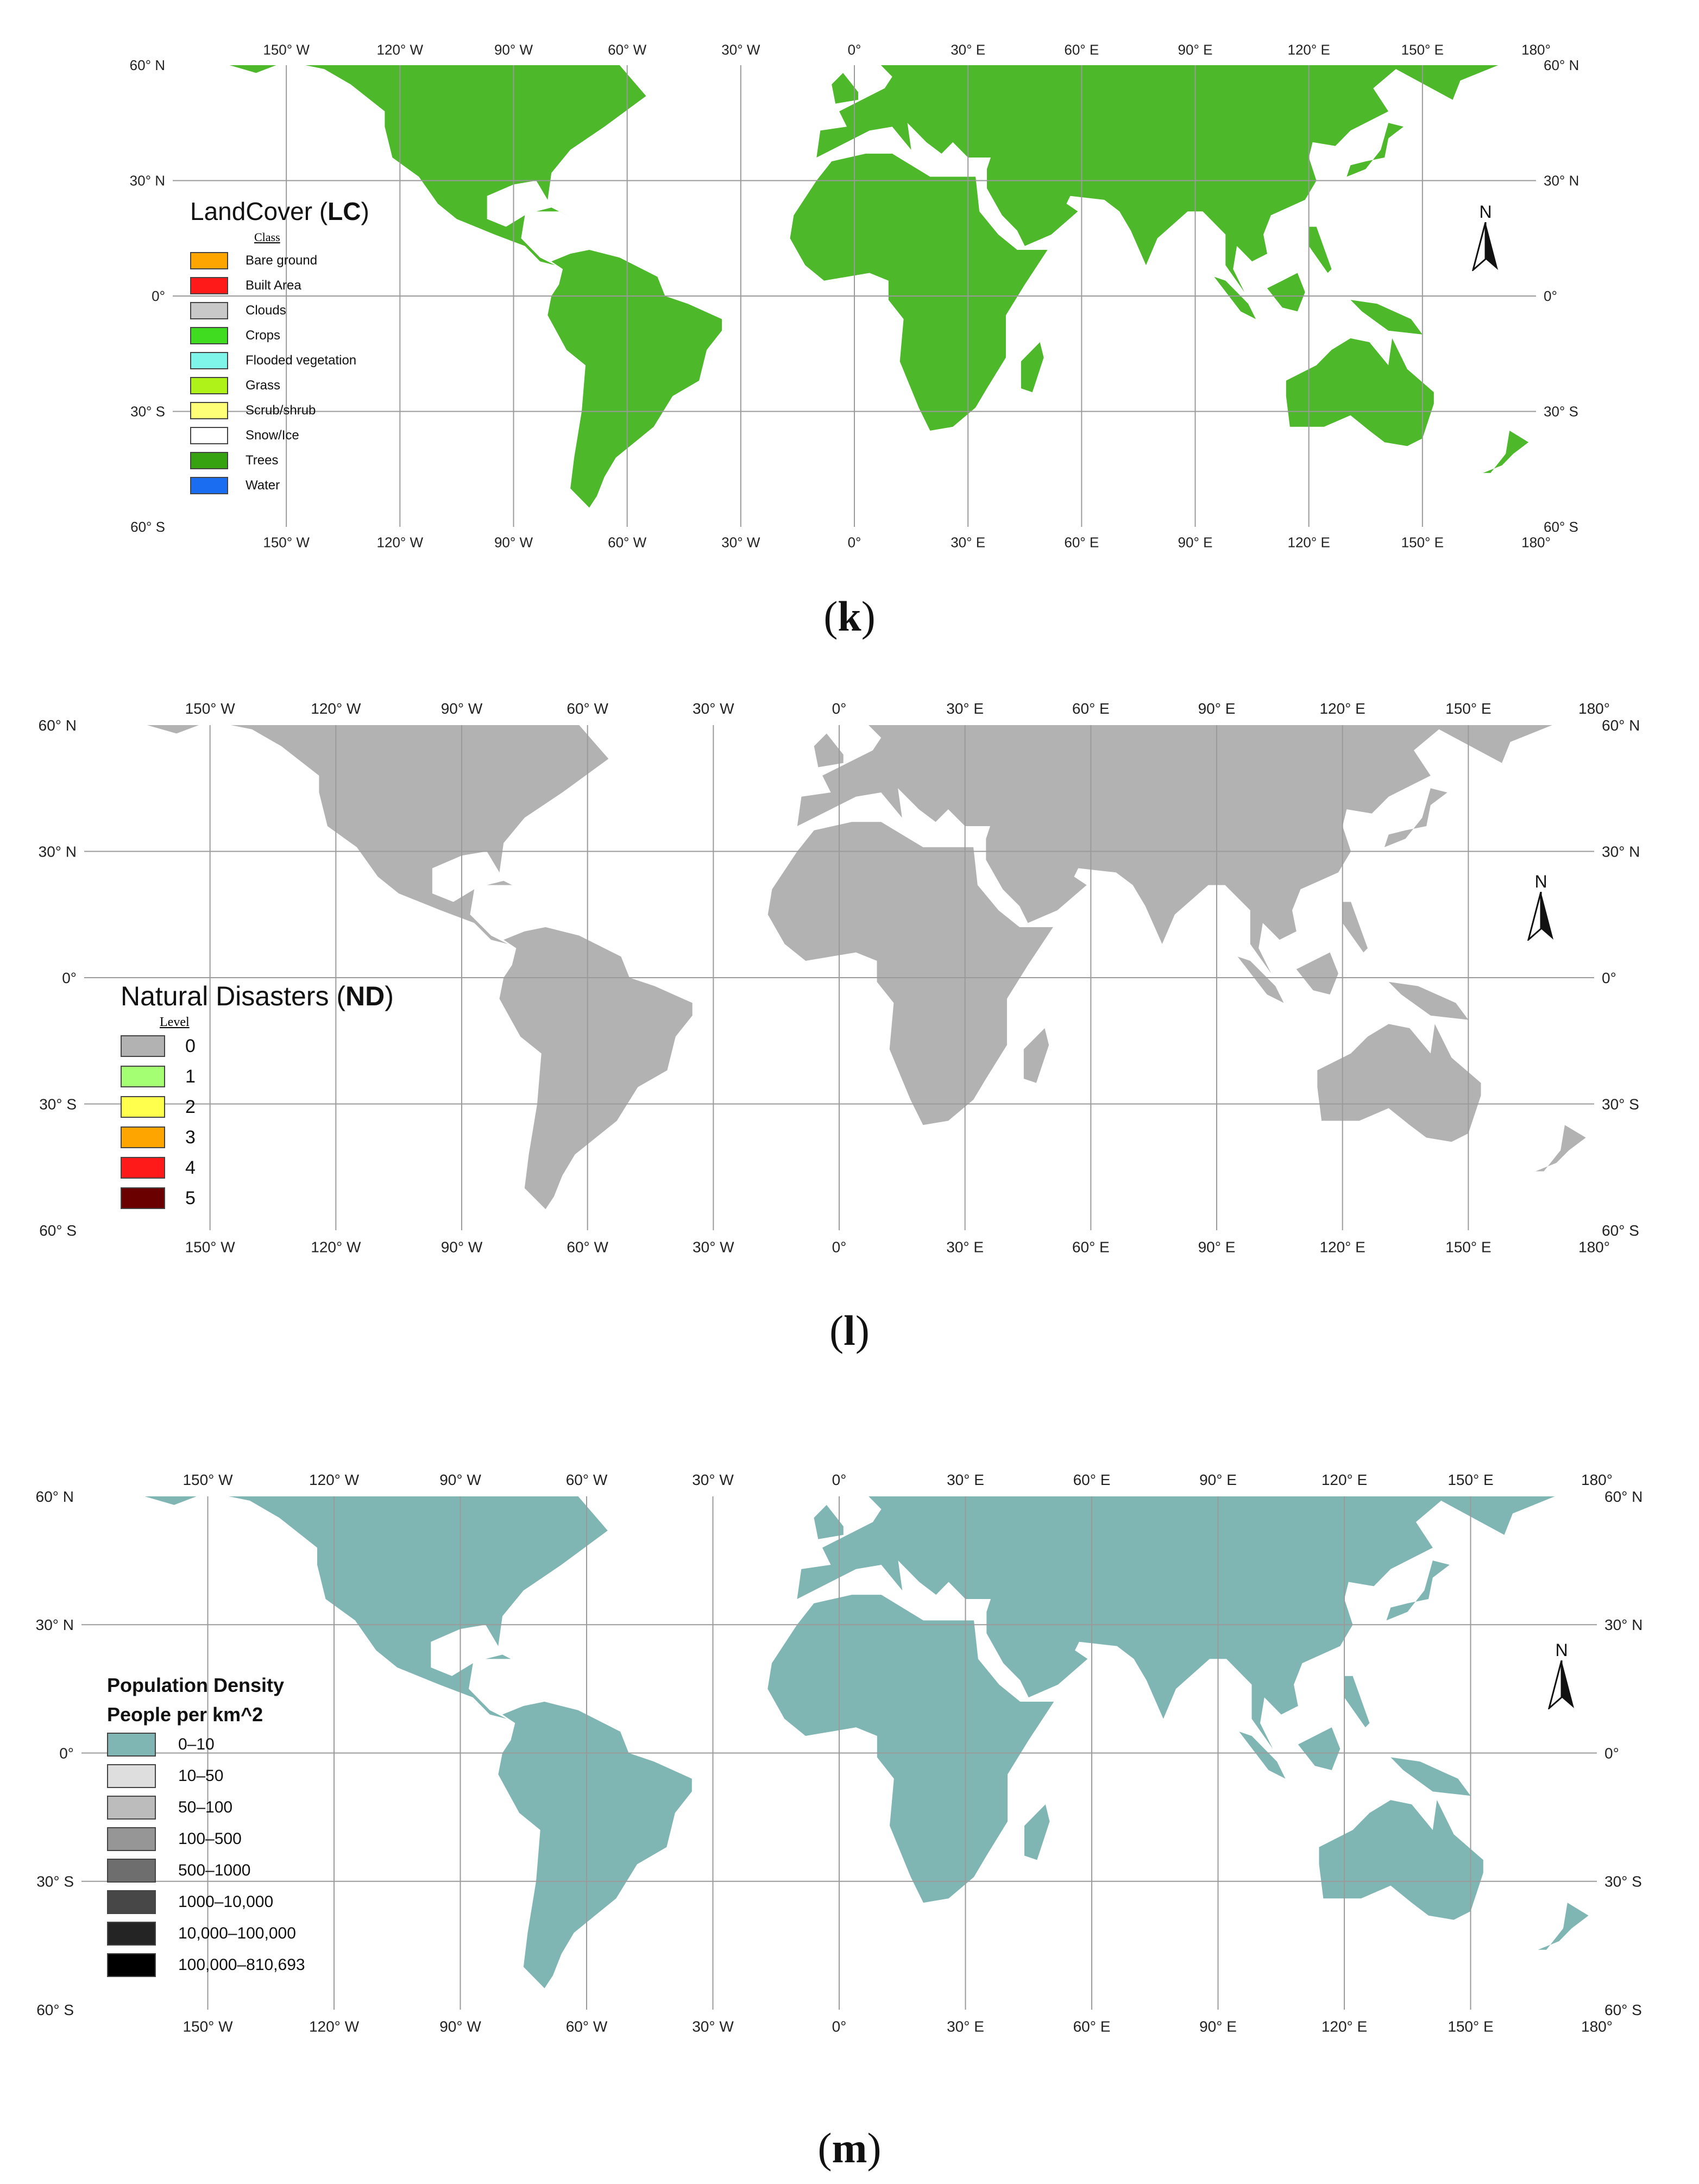 Image resolution: width=1699 pixels, height=2184 pixels. What do you see at coordinates (1344, 1479) in the screenshot?
I see `lon-tick-label: 120° E` at bounding box center [1344, 1479].